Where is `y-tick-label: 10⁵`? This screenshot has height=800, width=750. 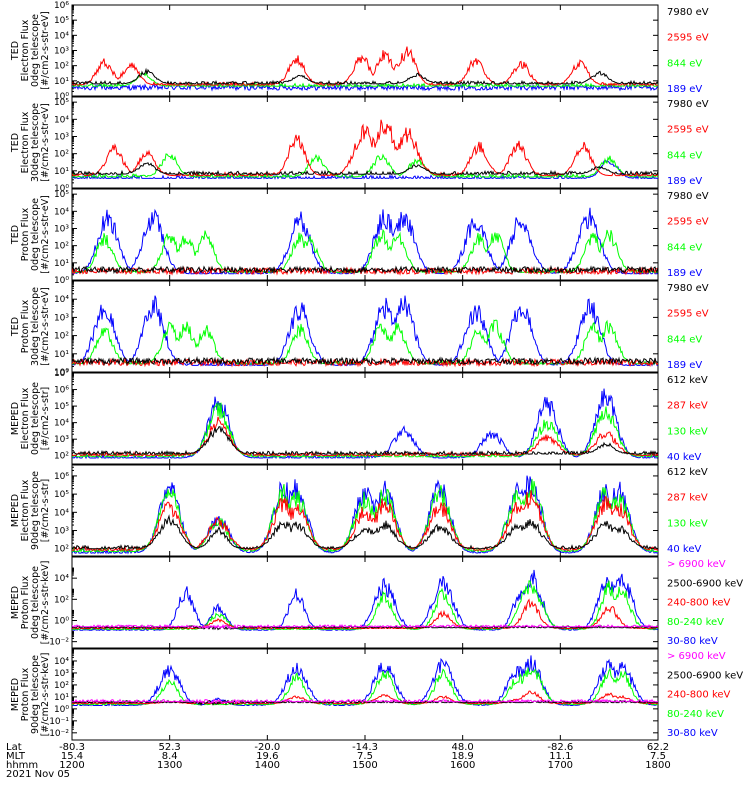 y-tick-label: 10⁵ is located at coordinates (61, 195).